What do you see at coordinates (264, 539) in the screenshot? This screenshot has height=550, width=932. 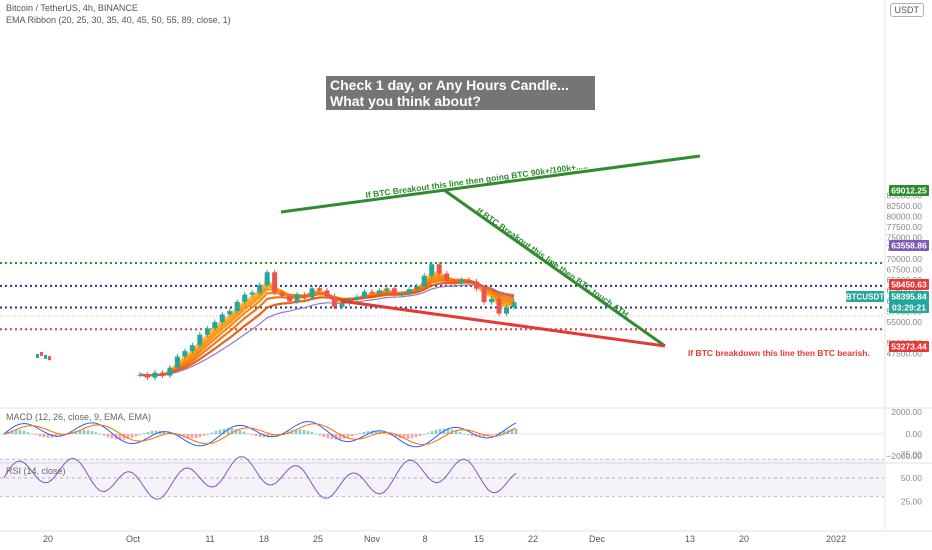 I see `x-tick-label: 18` at bounding box center [264, 539].